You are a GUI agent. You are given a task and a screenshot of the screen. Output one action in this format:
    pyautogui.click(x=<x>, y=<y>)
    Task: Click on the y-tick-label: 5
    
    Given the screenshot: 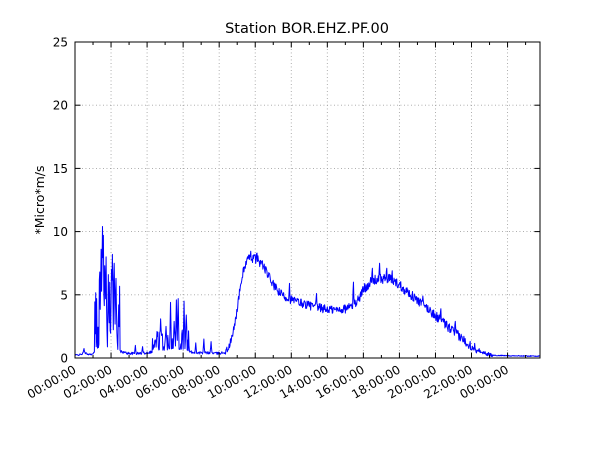 What is the action you would take?
    pyautogui.click(x=64, y=295)
    